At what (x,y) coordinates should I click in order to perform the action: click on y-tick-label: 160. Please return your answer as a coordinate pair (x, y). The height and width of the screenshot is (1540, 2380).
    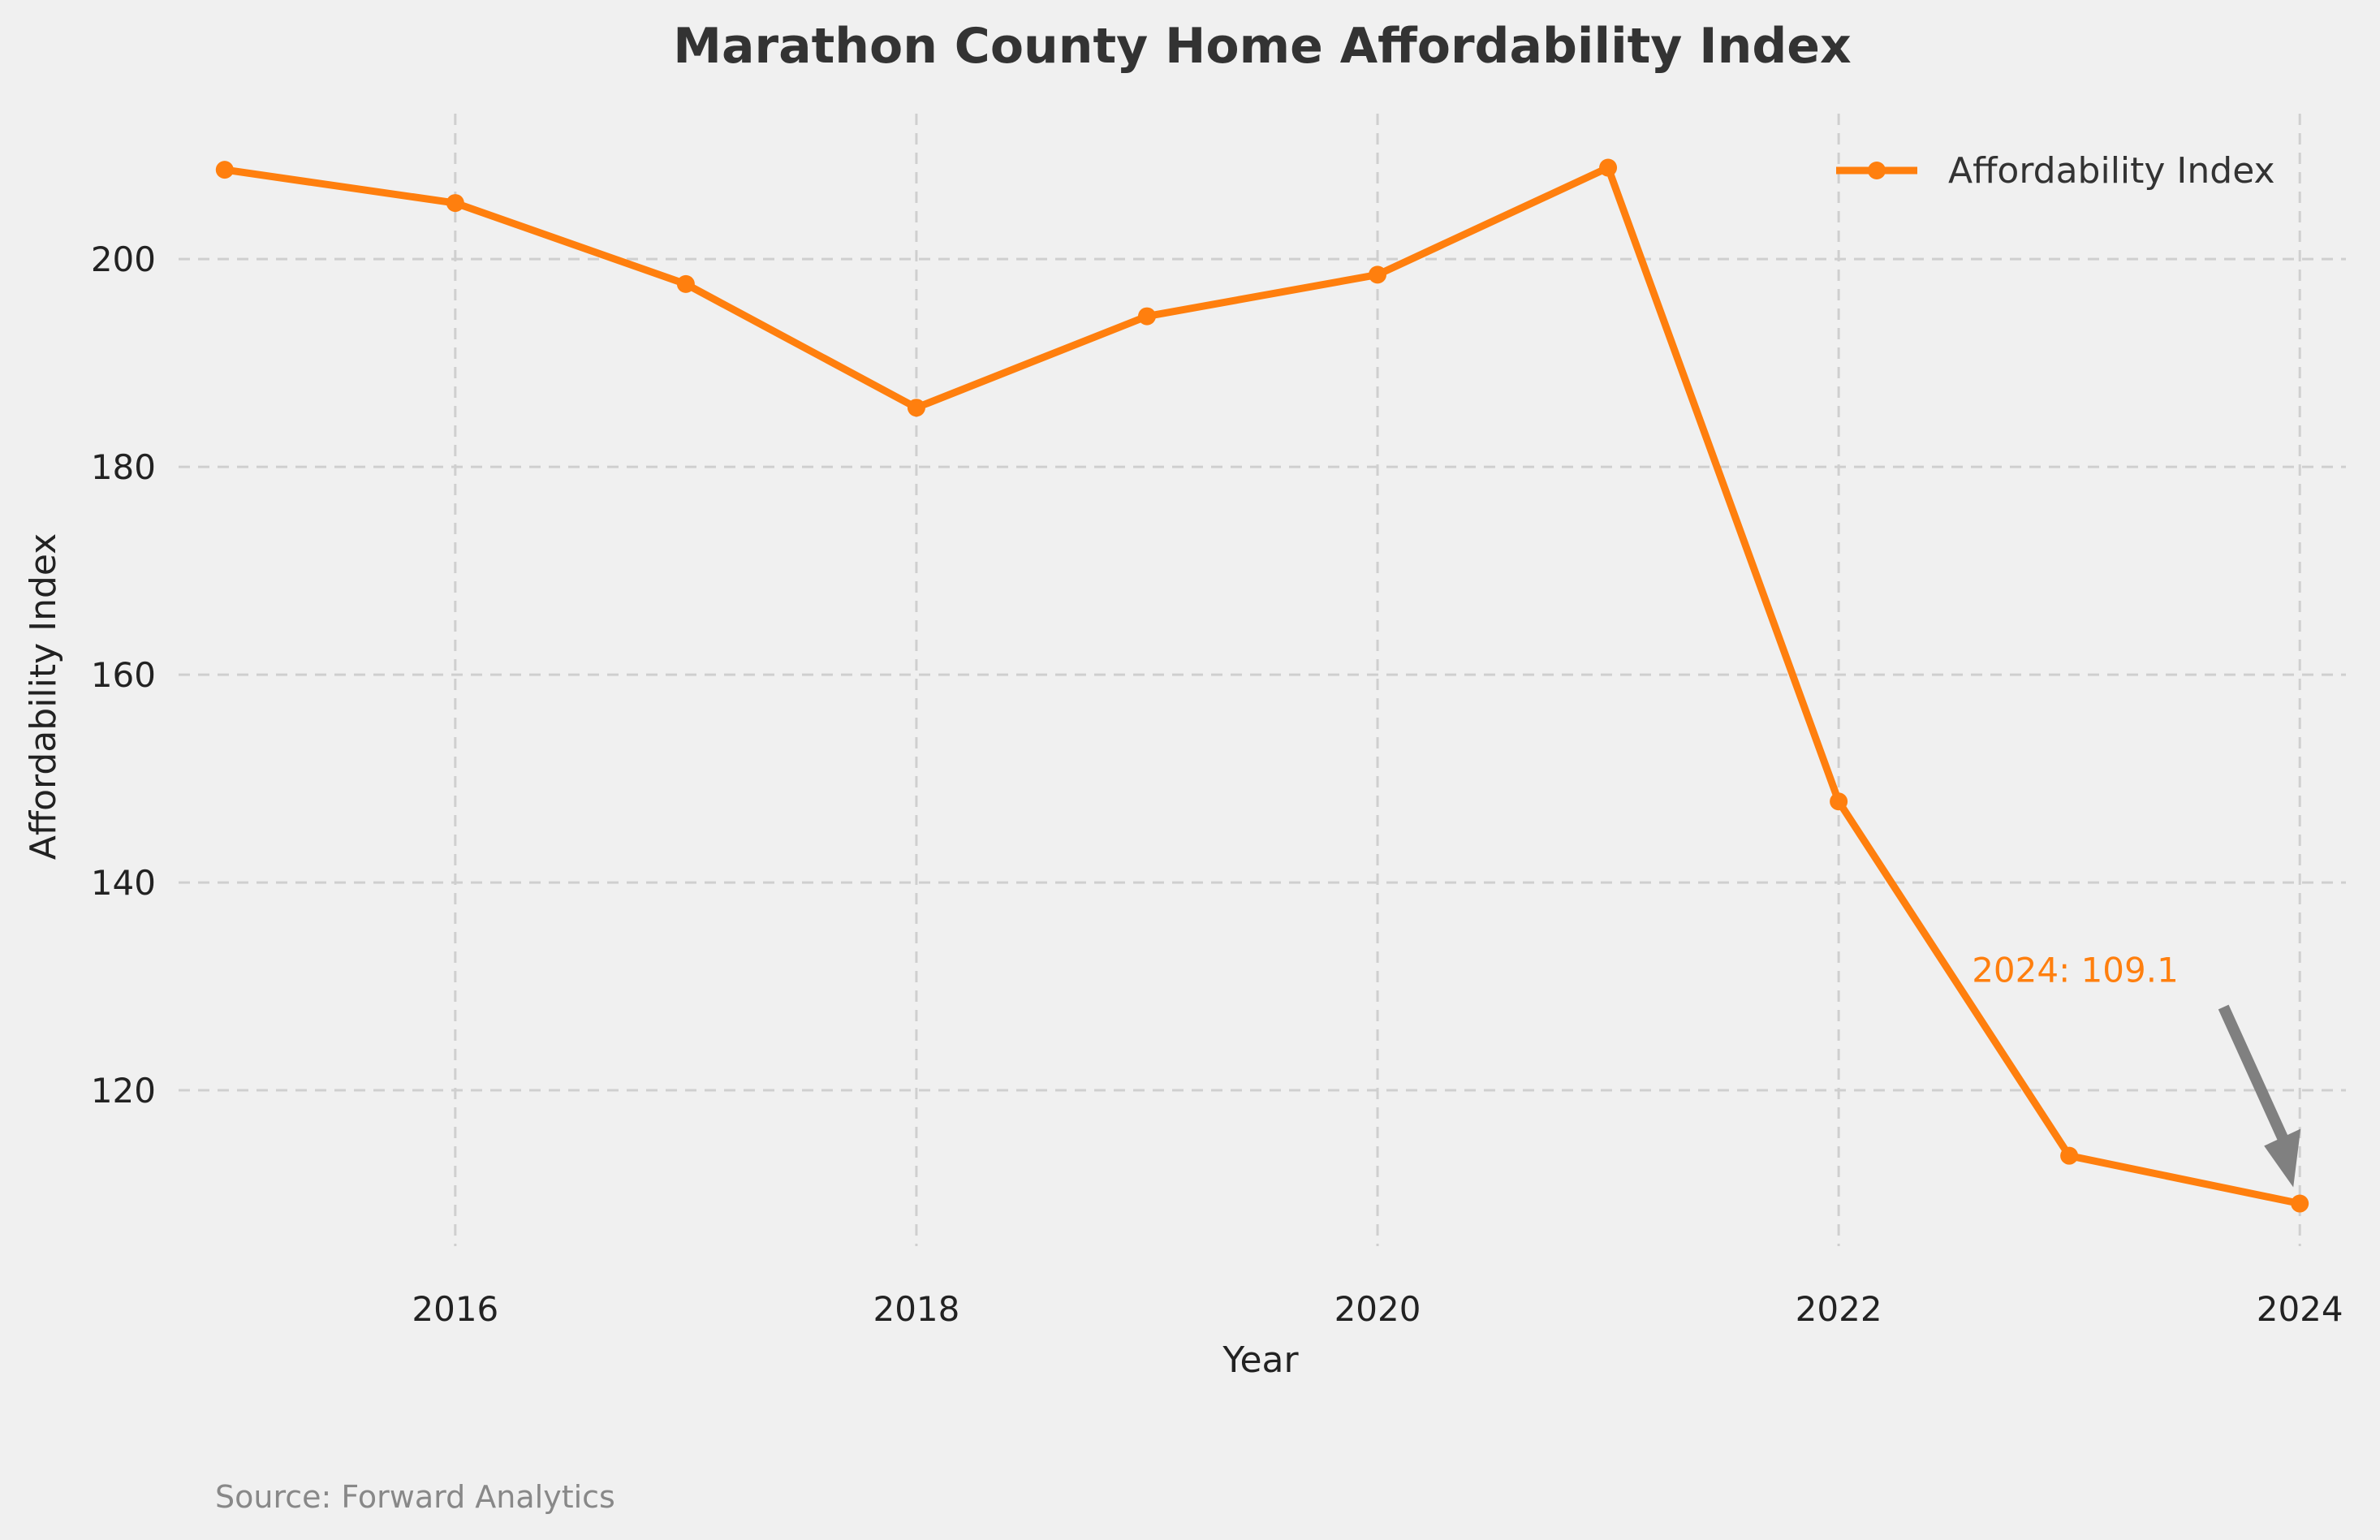
    Looking at the image, I should click on (124, 675).